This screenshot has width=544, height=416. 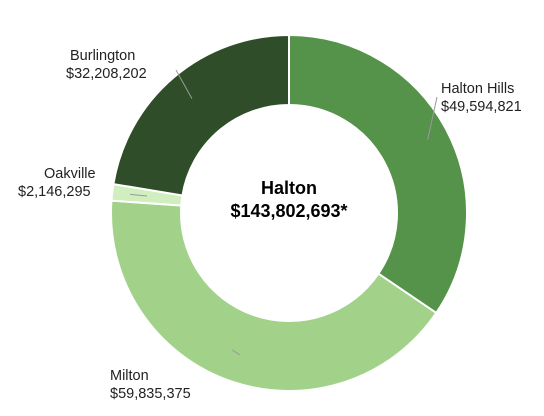 What do you see at coordinates (289, 188) in the screenshot?
I see `center-label: Halton` at bounding box center [289, 188].